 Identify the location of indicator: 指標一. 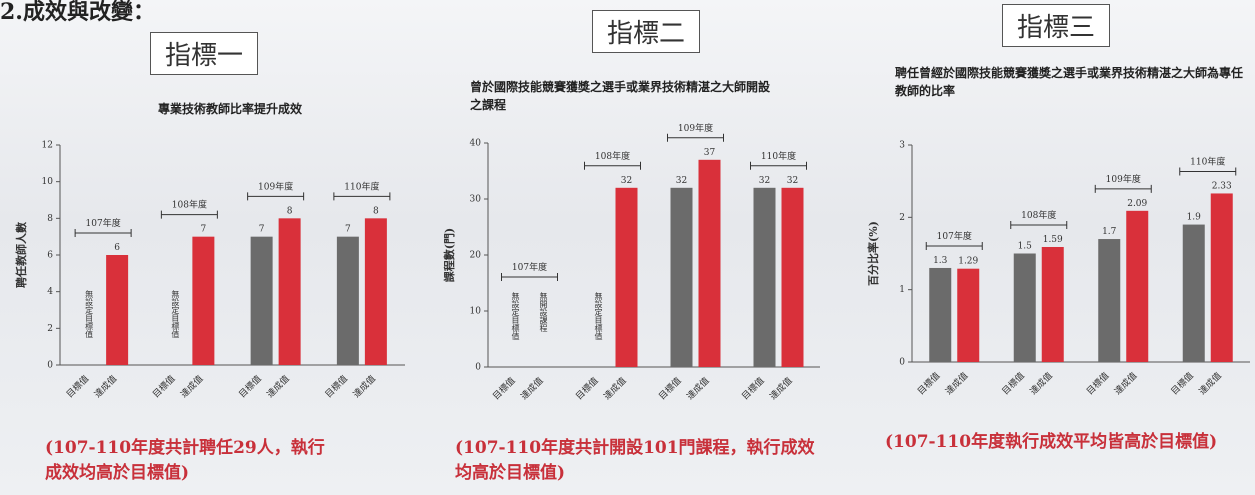
(204, 53).